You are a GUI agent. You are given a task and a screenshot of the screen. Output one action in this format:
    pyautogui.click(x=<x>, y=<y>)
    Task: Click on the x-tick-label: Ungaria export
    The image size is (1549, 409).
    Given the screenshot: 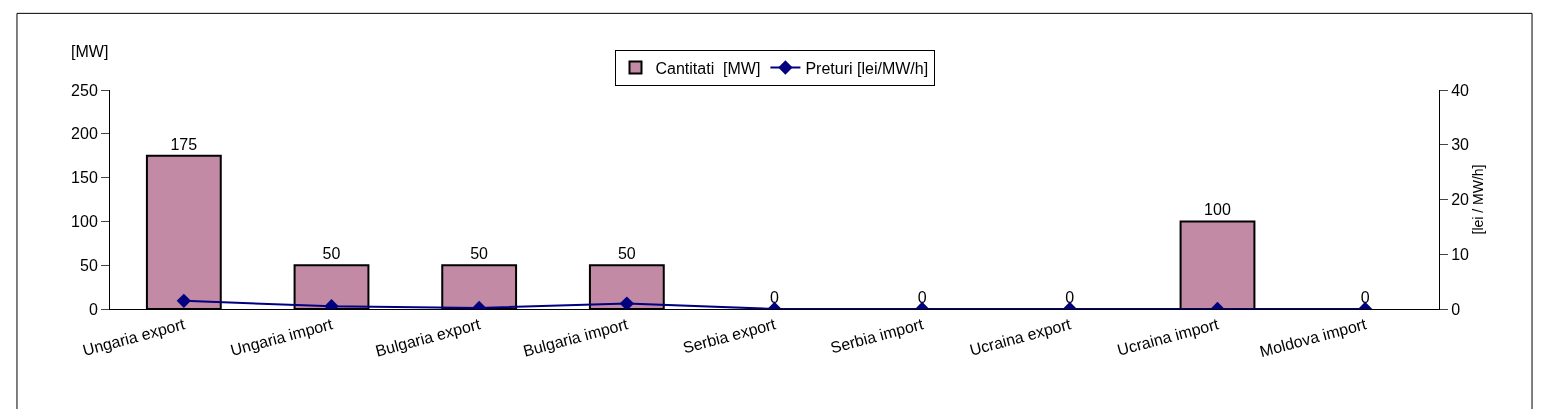 What is the action you would take?
    pyautogui.click(x=134, y=337)
    